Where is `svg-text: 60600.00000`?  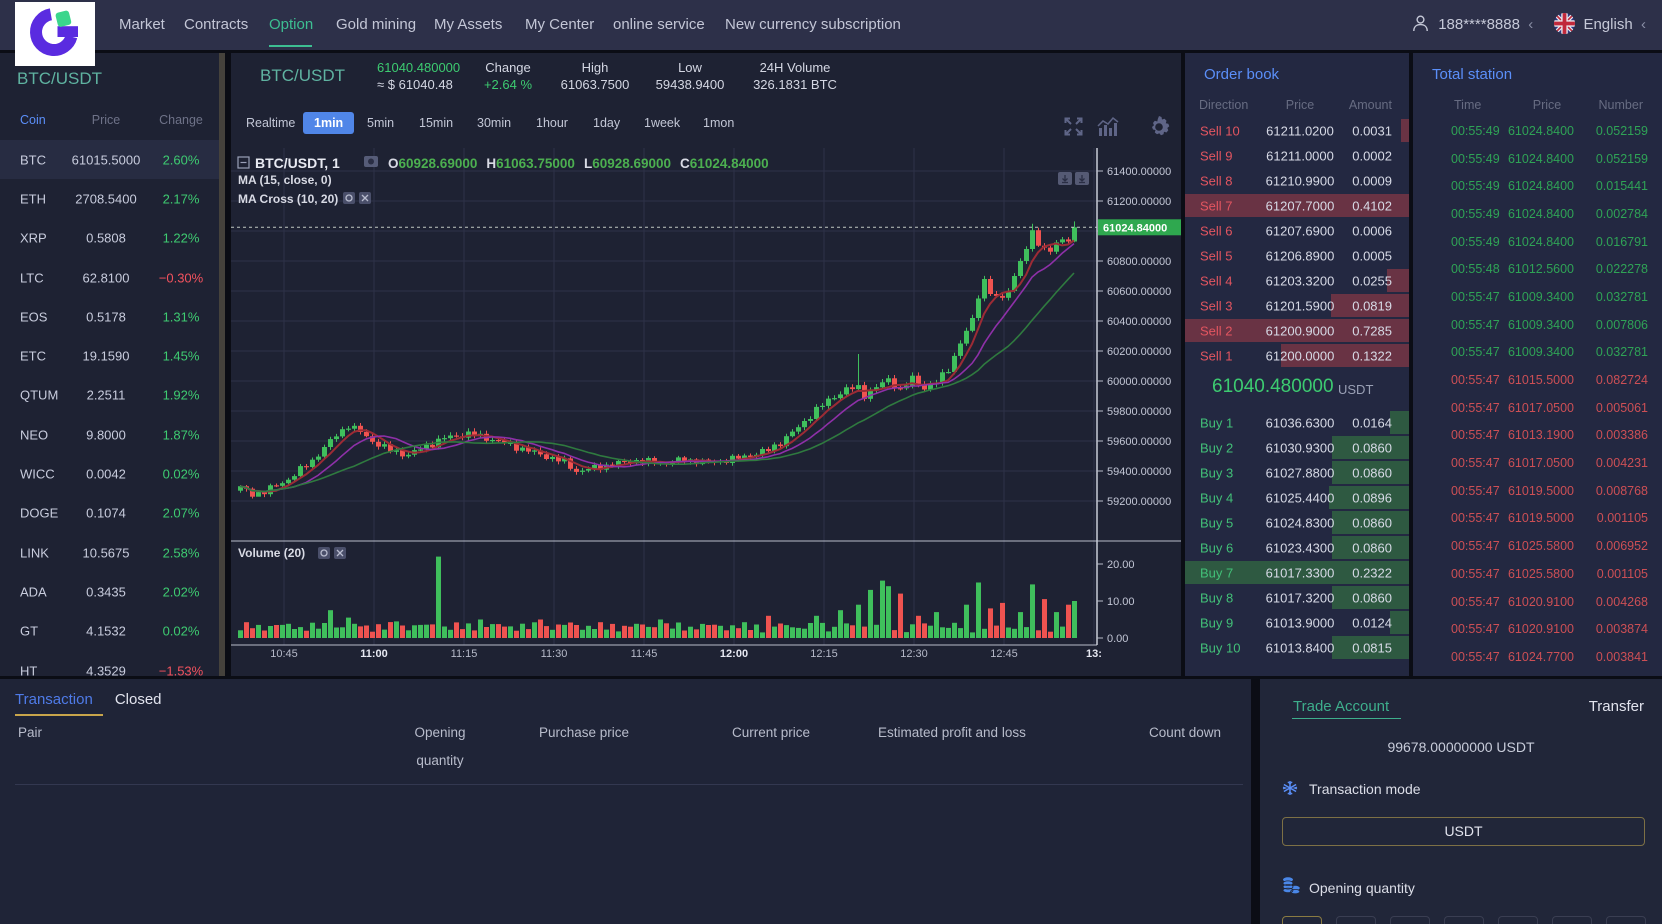
svg-text: 60600.00000 is located at coordinates (1139, 292).